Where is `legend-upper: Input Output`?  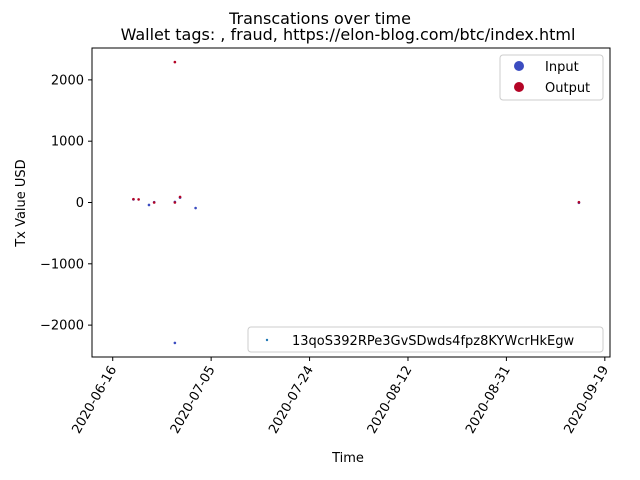
legend-upper: Input Output is located at coordinates (551, 77).